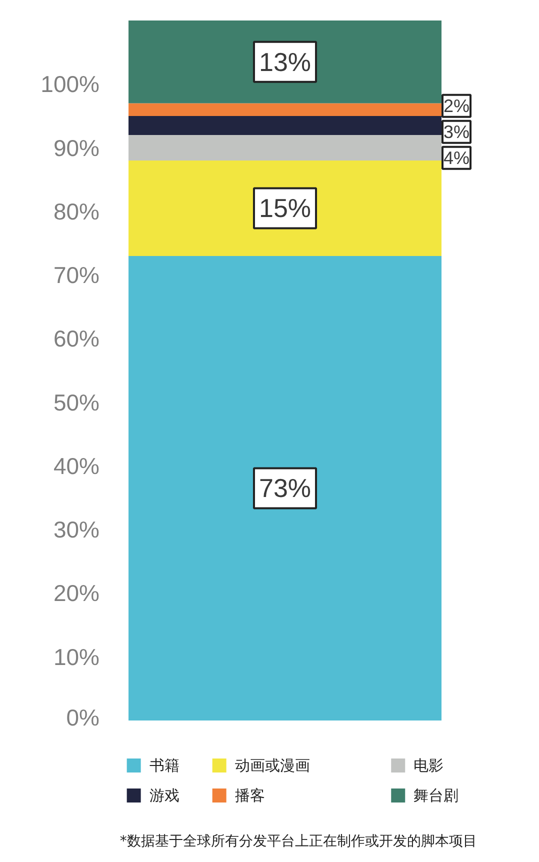  What do you see at coordinates (457, 106) in the screenshot?
I see `data-label: 2%` at bounding box center [457, 106].